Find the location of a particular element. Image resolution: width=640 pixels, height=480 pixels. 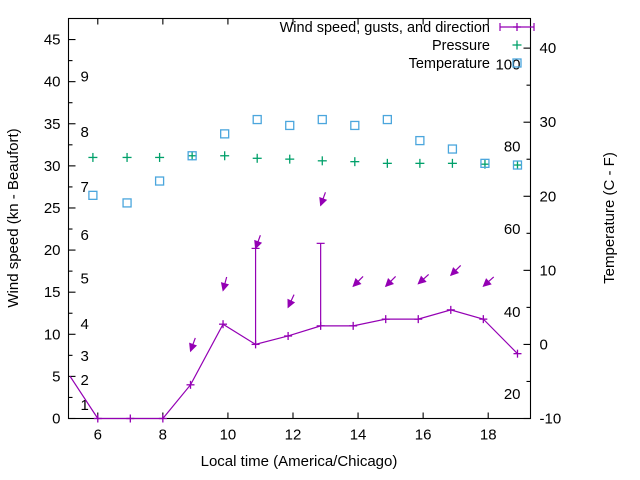

y-tick-label: 5 is located at coordinates (56, 376).